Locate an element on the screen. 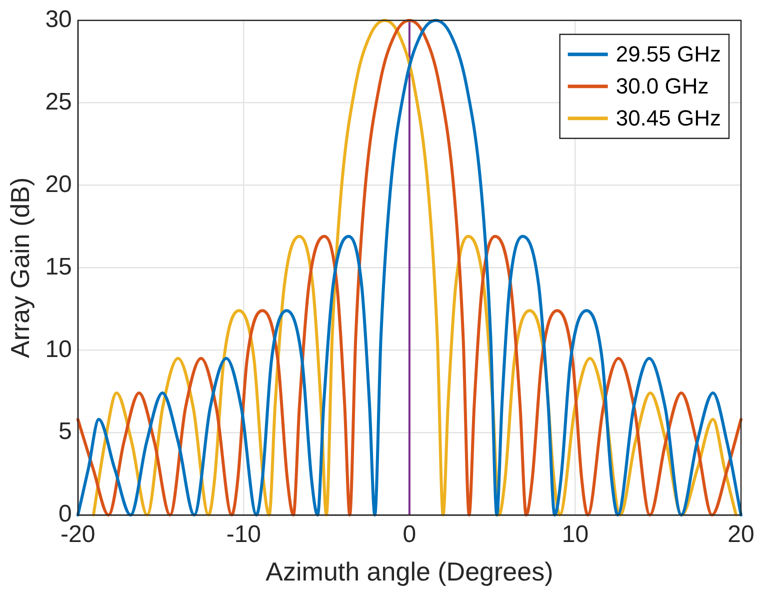 This screenshot has width=761, height=595. legend-label: 30.0 GHz is located at coordinates (662, 85).